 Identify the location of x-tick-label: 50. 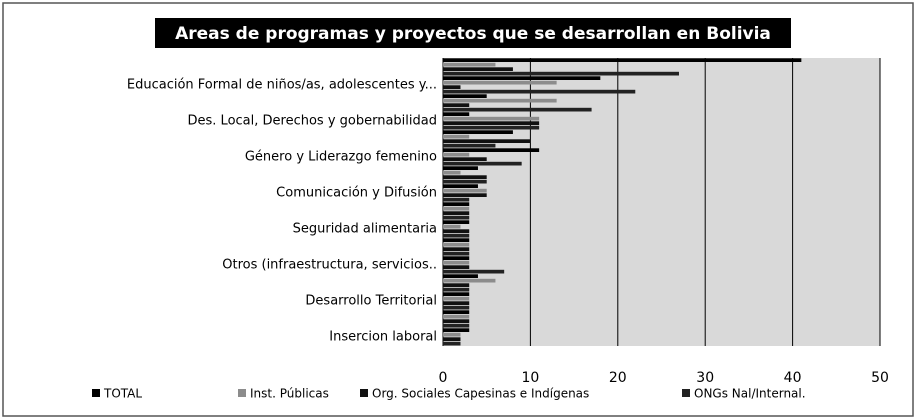
(880, 378).